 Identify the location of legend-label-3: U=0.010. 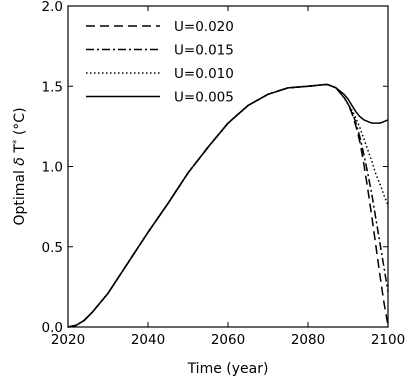
(204, 74).